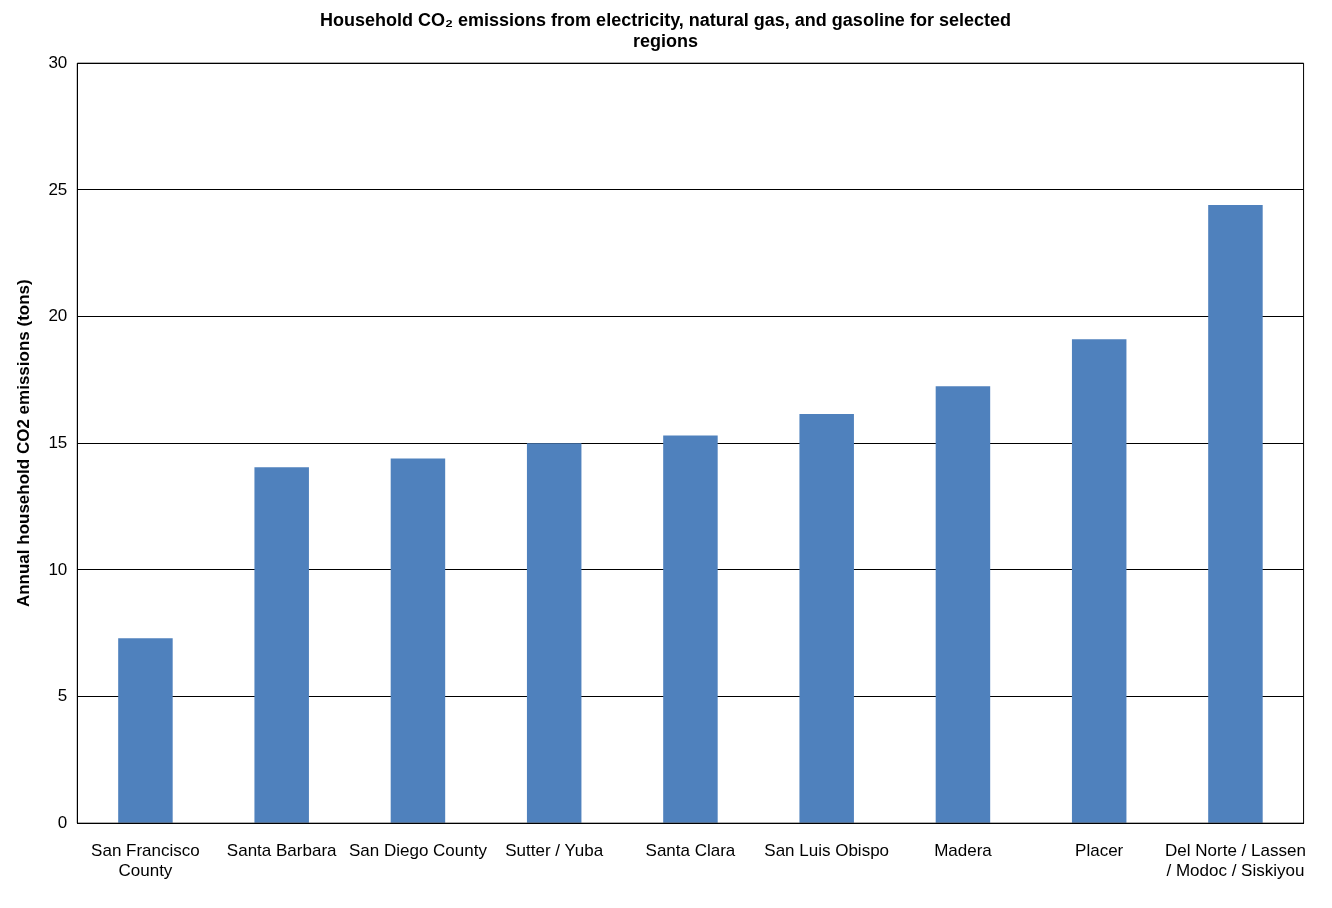 This screenshot has width=1332, height=908. What do you see at coordinates (690, 851) in the screenshot?
I see `x-tick-label: Santa Clara` at bounding box center [690, 851].